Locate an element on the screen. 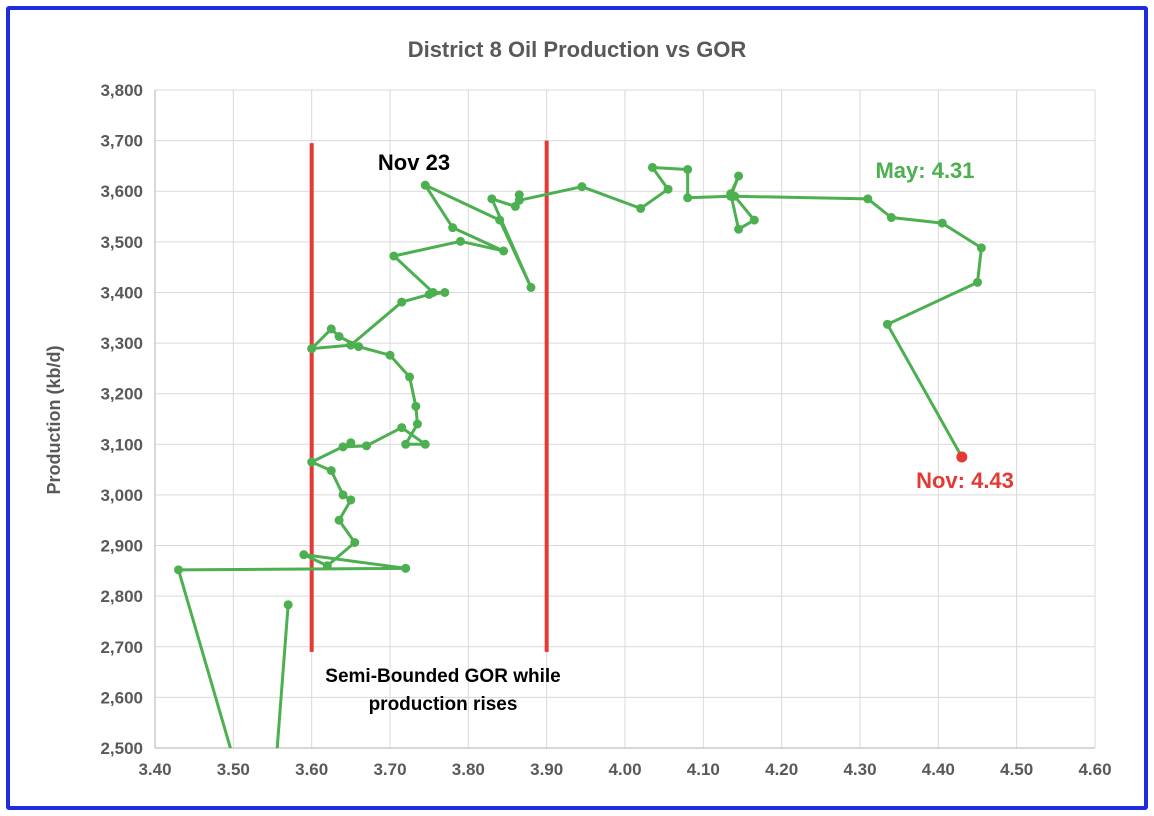 The height and width of the screenshot is (816, 1154). series-line is located at coordinates (282, 676).